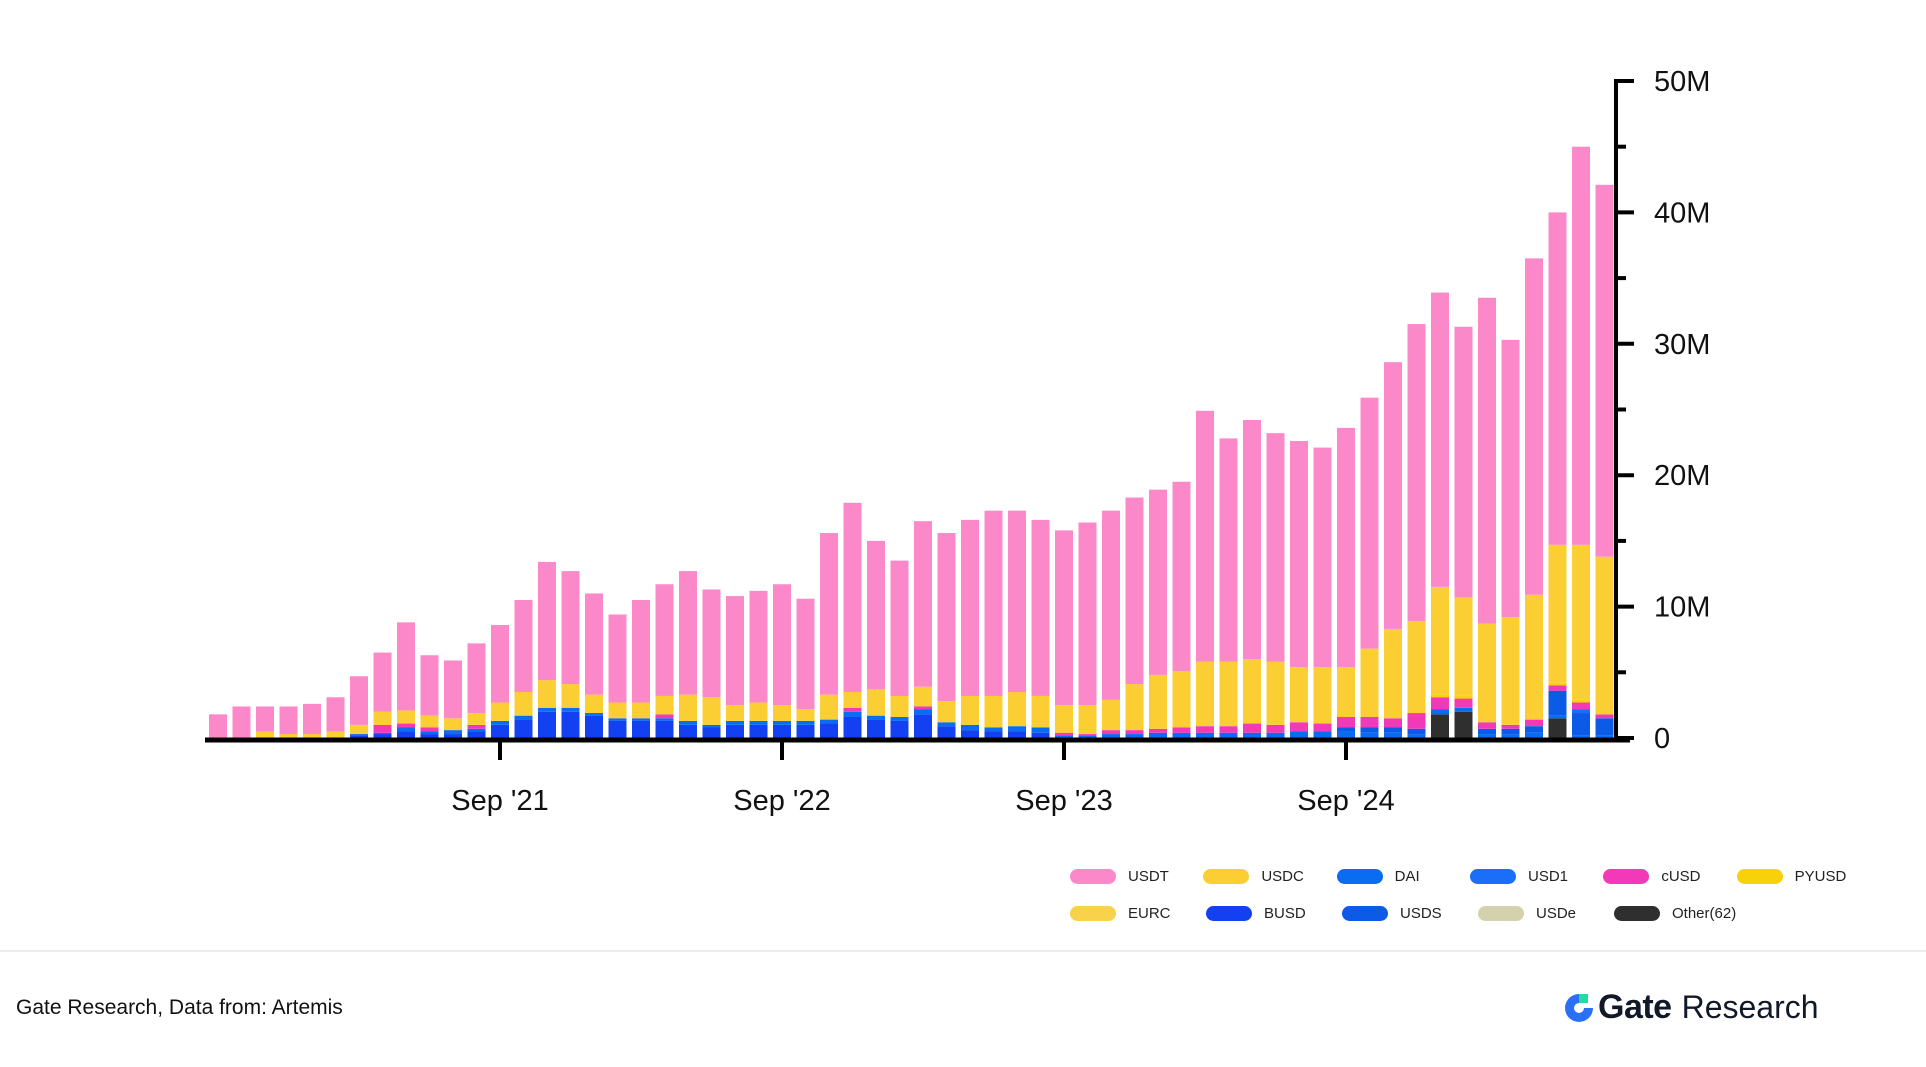 Image resolution: width=1926 pixels, height=1067 pixels. What do you see at coordinates (1403, 876) in the screenshot?
I see `legend-item-dai: DAI` at bounding box center [1403, 876].